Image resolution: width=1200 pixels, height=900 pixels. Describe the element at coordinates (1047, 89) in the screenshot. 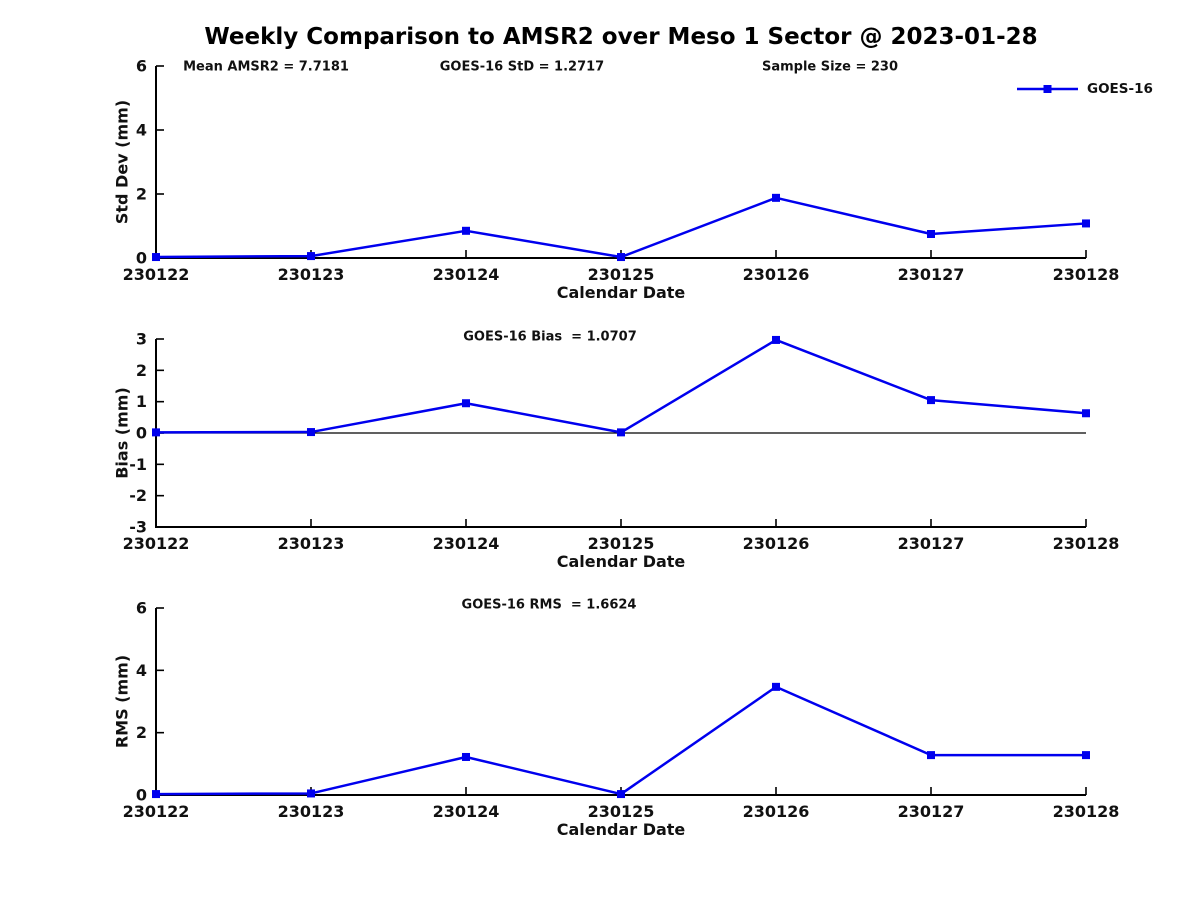

I see `legend-marker` at that location.